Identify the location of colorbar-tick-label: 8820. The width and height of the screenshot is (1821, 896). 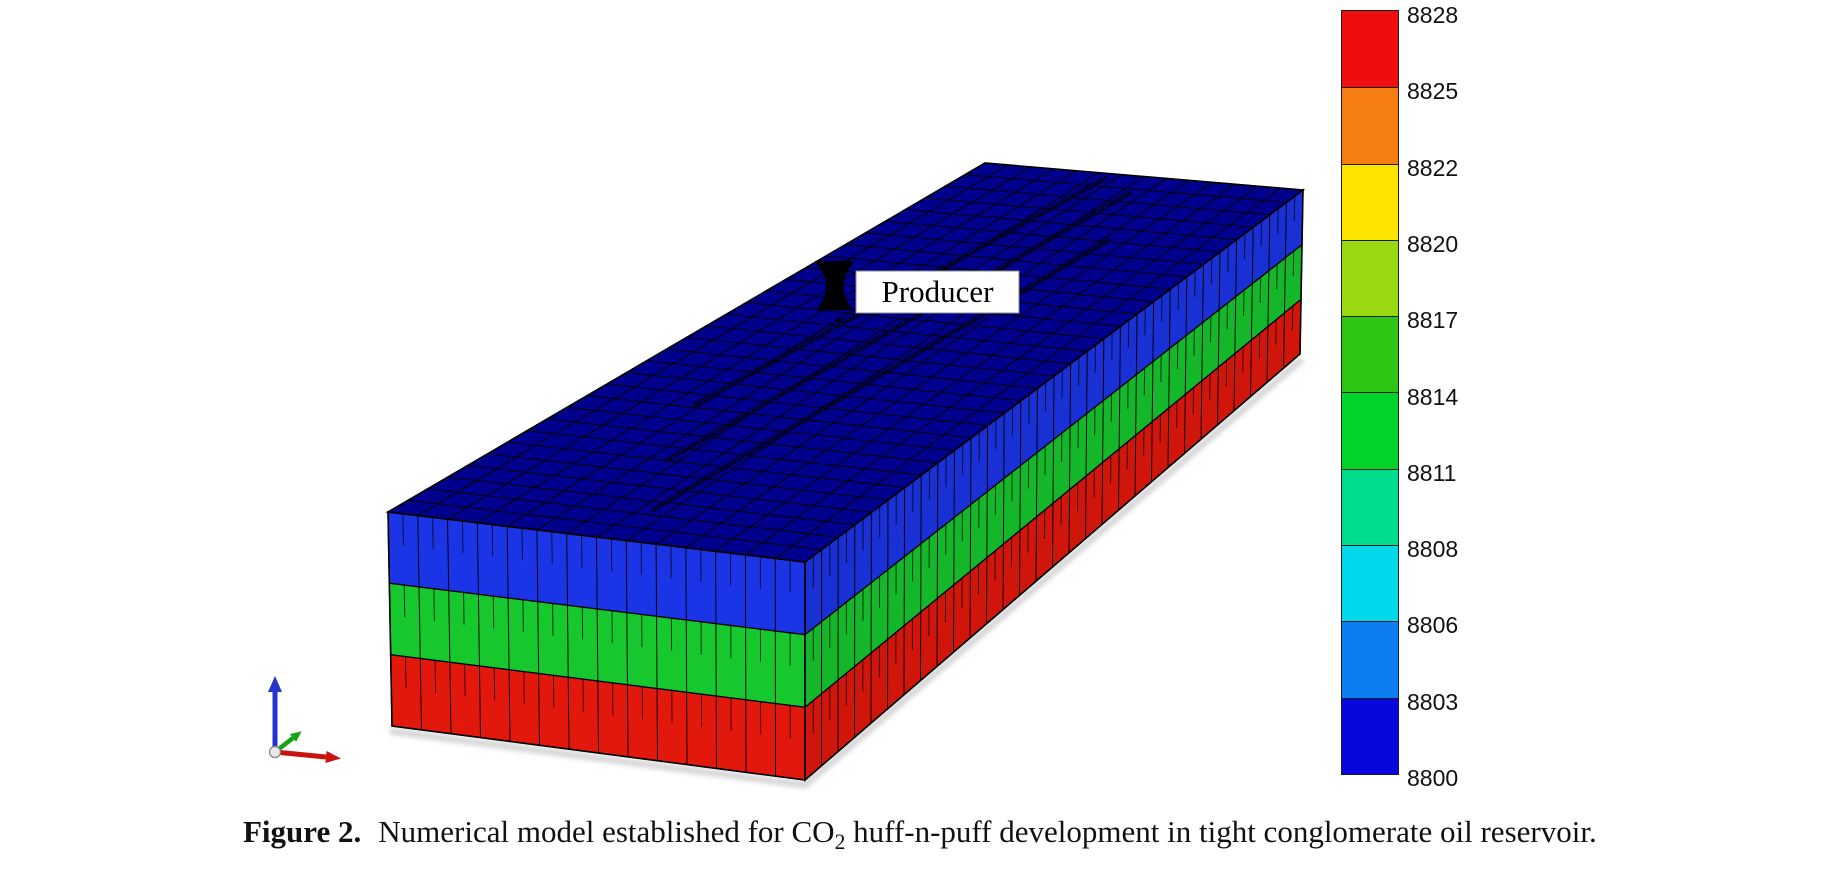
(1433, 243).